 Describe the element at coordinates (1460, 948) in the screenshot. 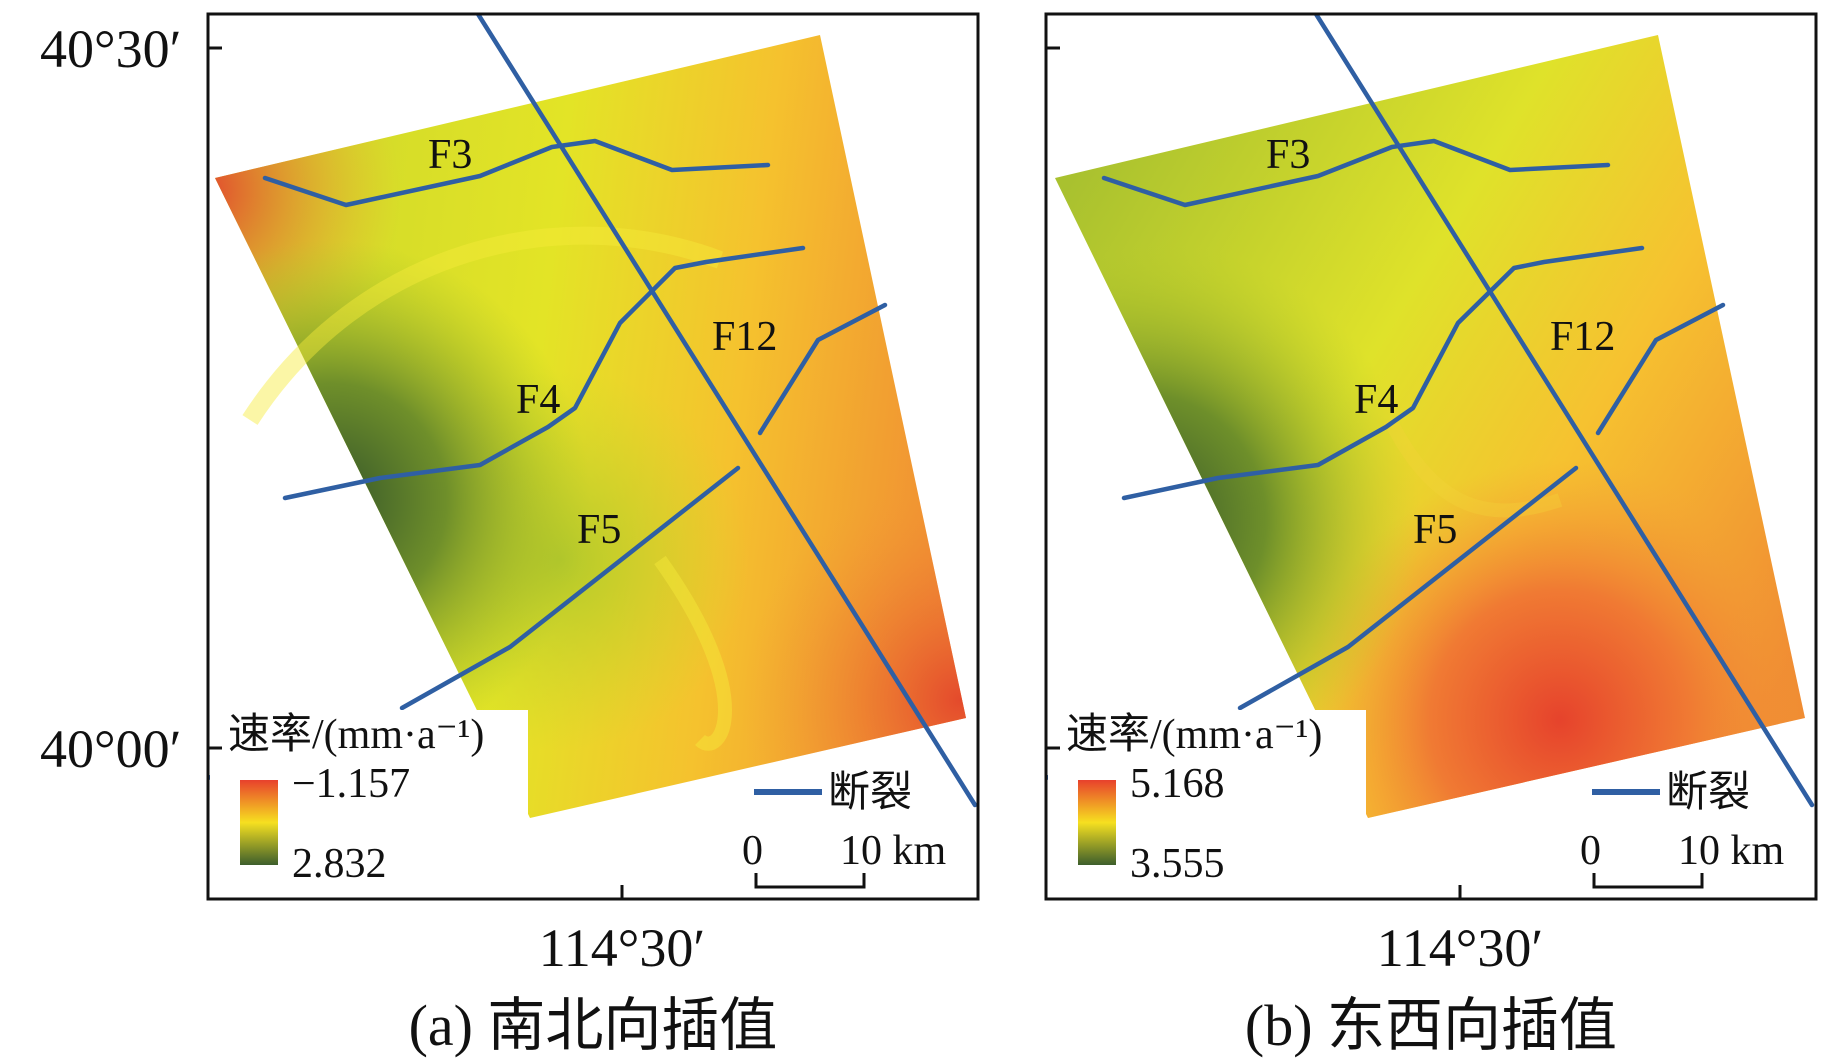

I see `lon-label-b: 114°30′` at that location.